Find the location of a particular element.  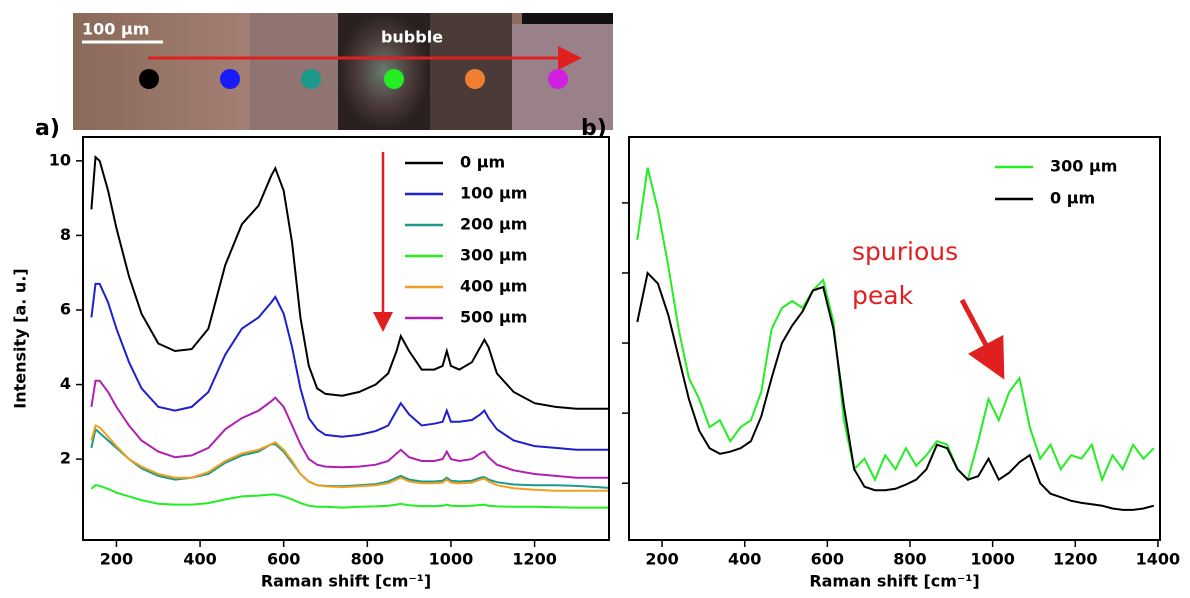

legend-label: 200 µm is located at coordinates (493, 224).